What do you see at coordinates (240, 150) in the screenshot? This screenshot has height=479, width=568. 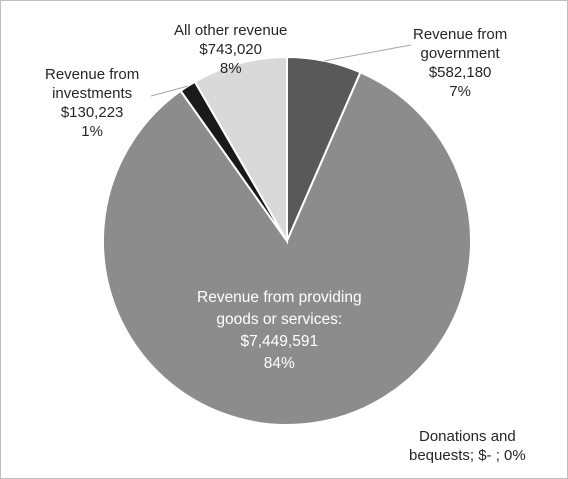 I see `pie-slice-all-other-revenue` at bounding box center [240, 150].